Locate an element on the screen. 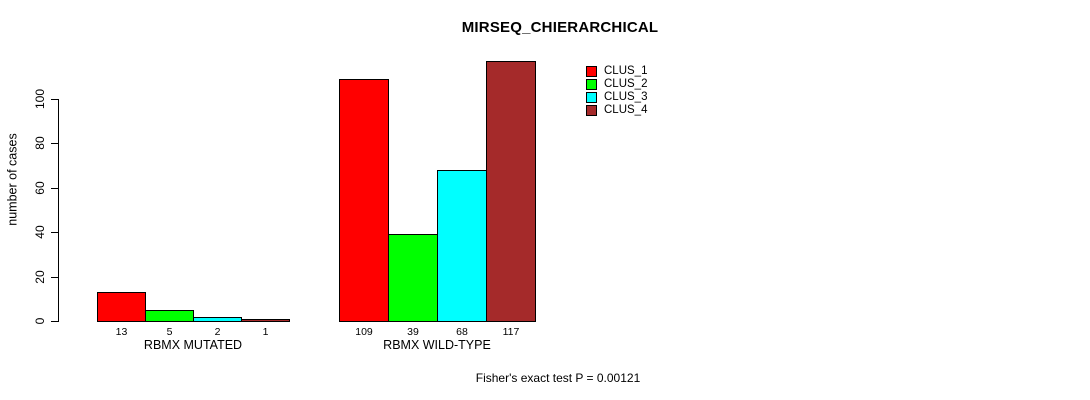  legend-label-clus-3: CLUS_3 is located at coordinates (626, 97).